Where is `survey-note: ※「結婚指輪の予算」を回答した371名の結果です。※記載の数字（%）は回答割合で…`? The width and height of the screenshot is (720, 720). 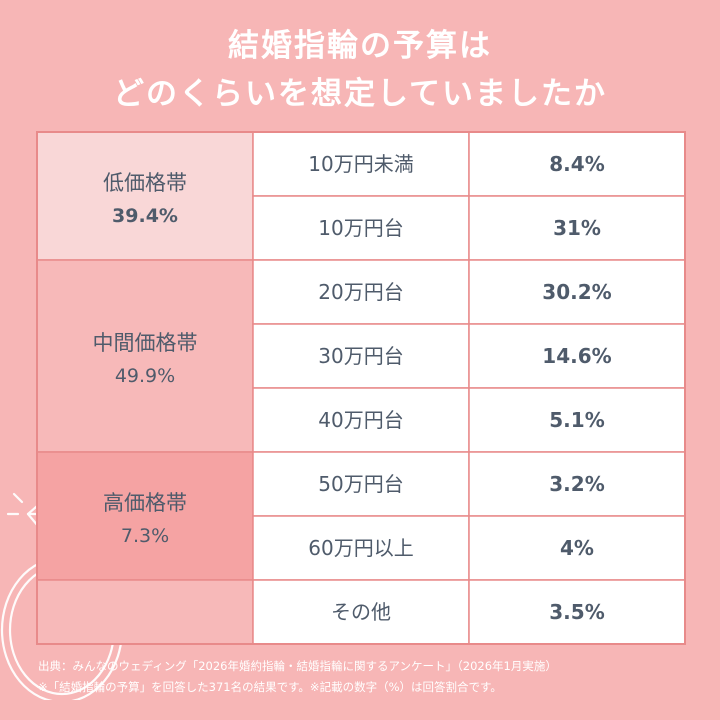
survey-note: ※「結婚指輪の予算」を回答した371名の結果です。※記載の数字（%）は回答割合で… is located at coordinates (270, 687).